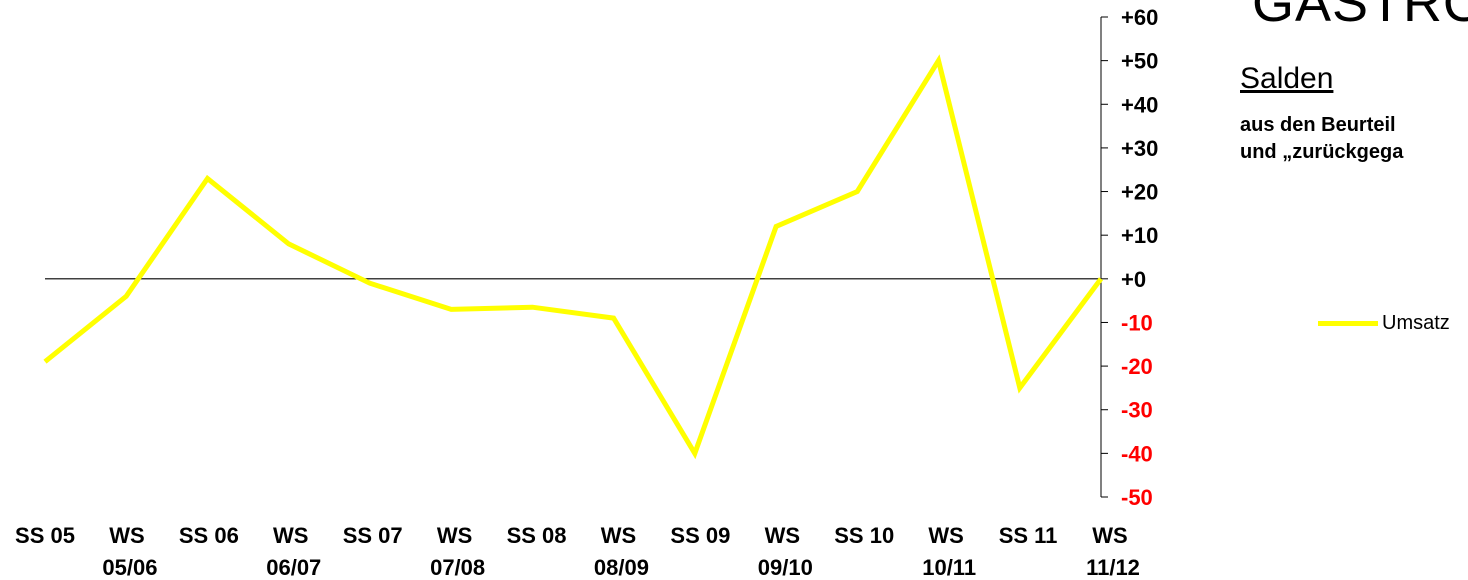  Describe the element at coordinates (1137, 453) in the screenshot. I see `y-tick-label: -40` at that location.